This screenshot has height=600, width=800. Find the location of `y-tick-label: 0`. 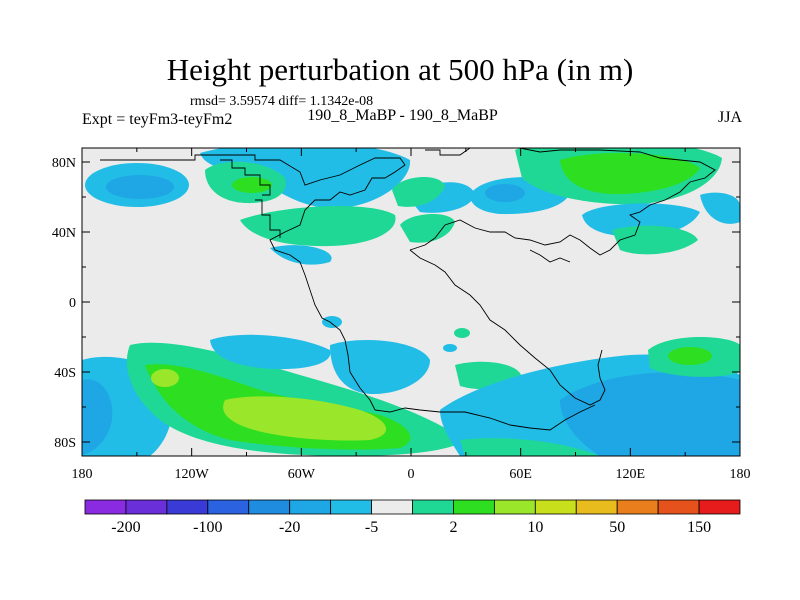

y-tick-label: 0 is located at coordinates (72, 303).